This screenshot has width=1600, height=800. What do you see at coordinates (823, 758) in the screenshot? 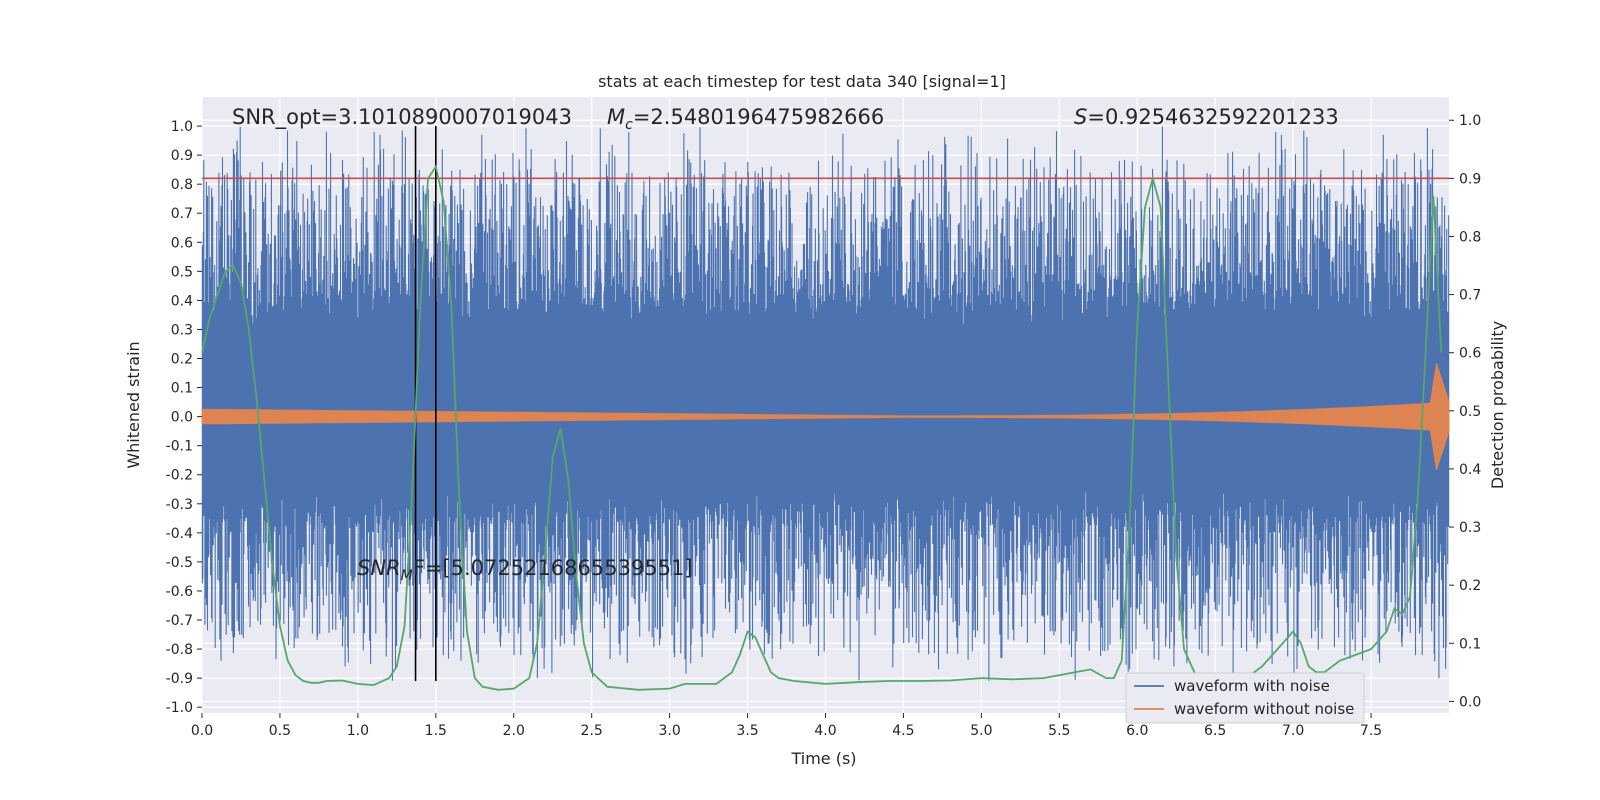
I see `x-axis-label: Time (s)` at bounding box center [823, 758].